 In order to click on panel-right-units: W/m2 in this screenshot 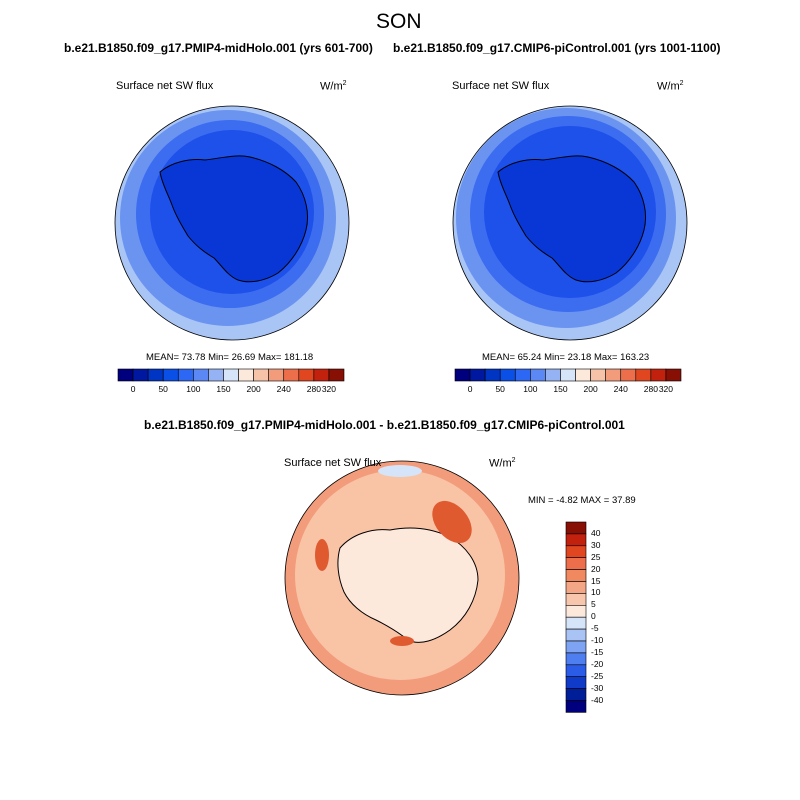, I will do `click(670, 86)`.